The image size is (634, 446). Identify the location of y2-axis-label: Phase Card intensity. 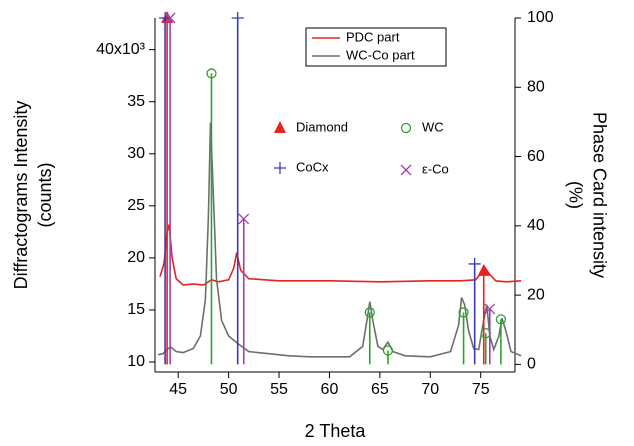
(599, 195).